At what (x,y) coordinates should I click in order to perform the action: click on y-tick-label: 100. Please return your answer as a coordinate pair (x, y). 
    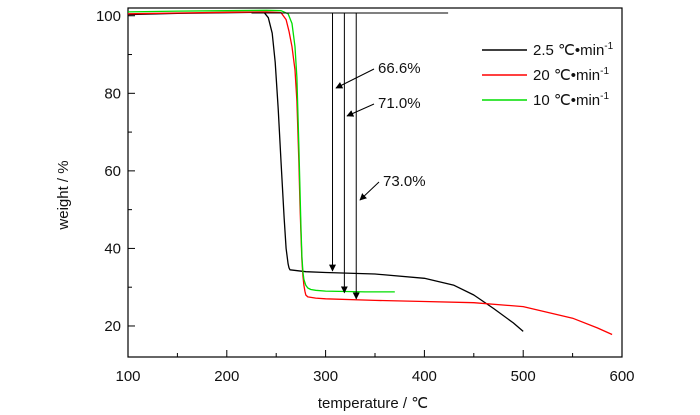
    Looking at the image, I should click on (108, 16).